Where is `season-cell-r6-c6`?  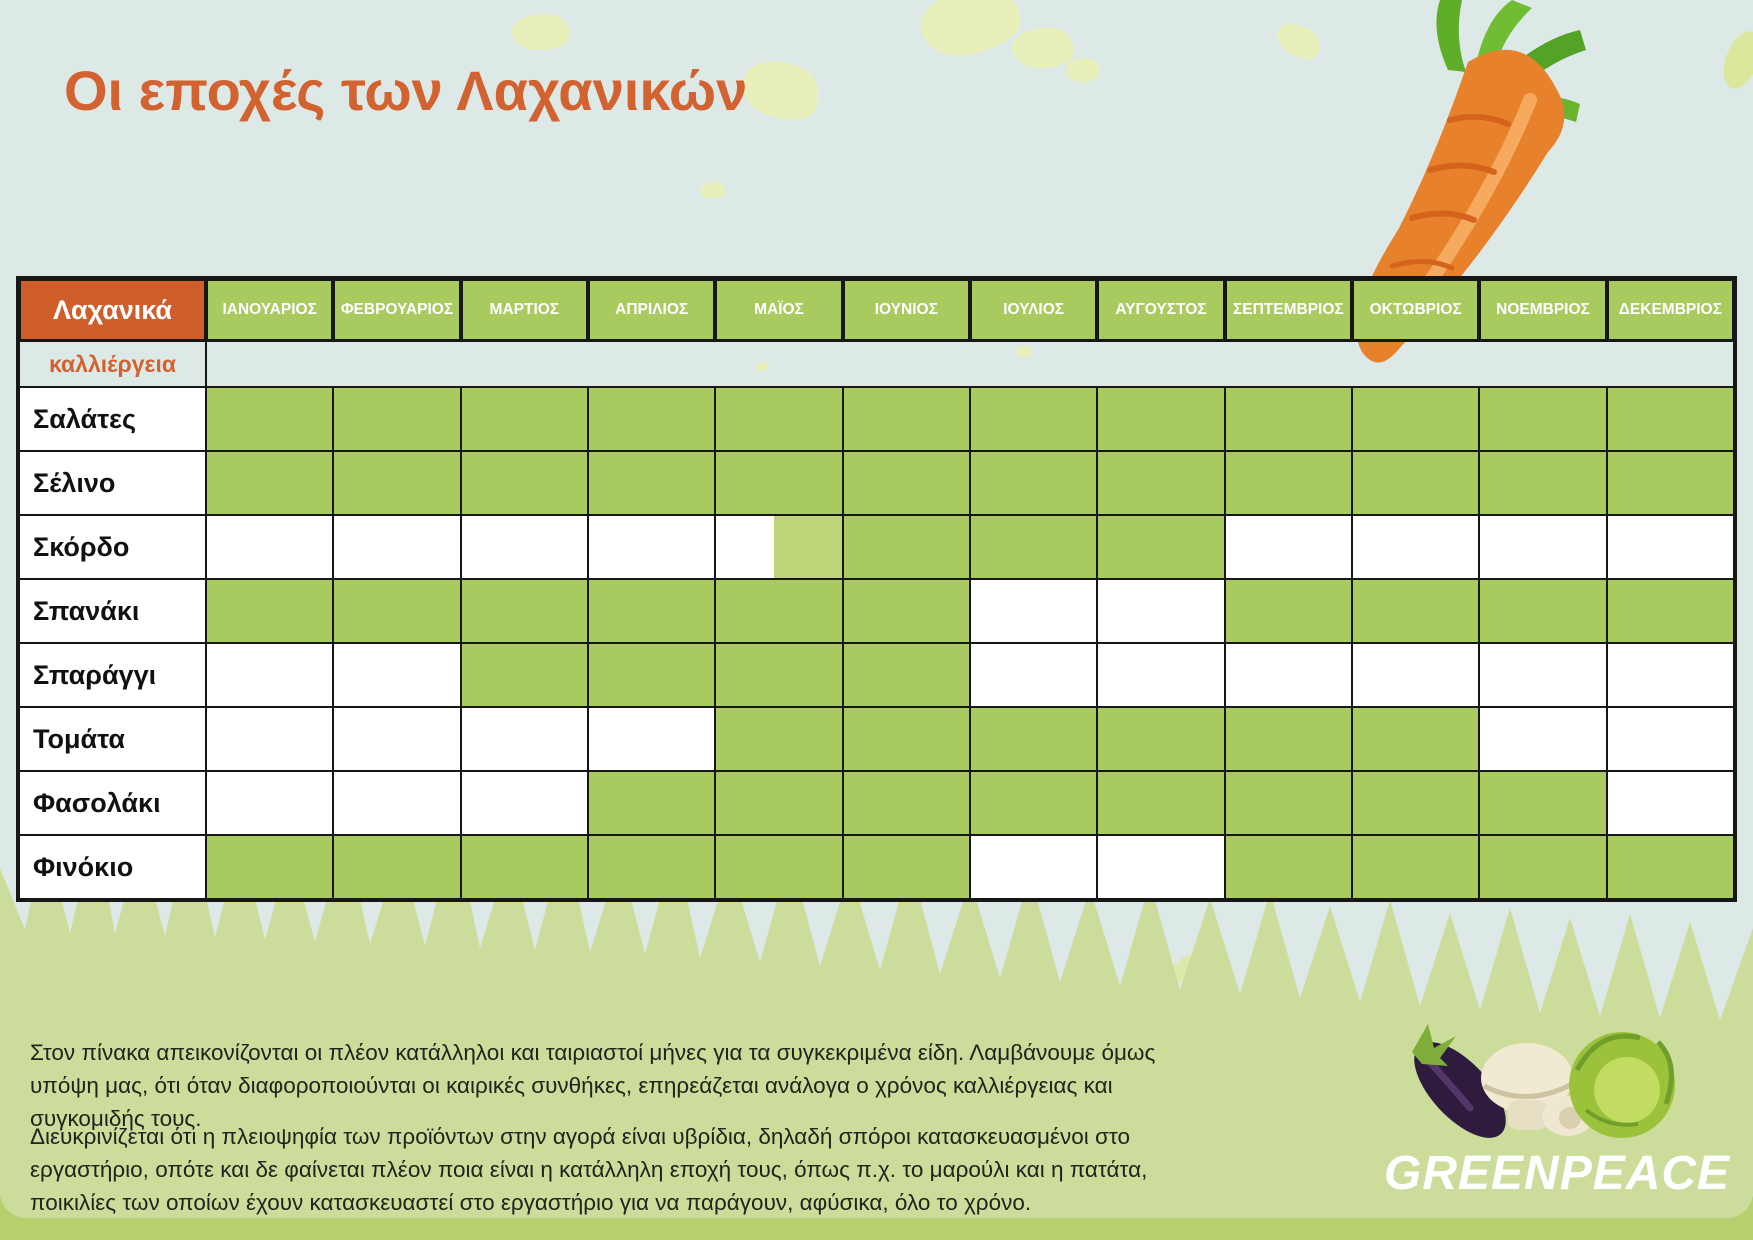
season-cell-r6-c6 is located at coordinates (906, 739).